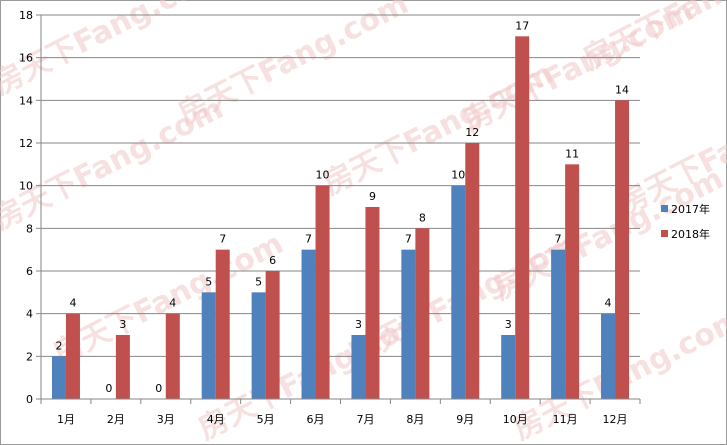 Image resolution: width=727 pixels, height=445 pixels. Describe the element at coordinates (365, 419) in the screenshot. I see `x-tick-label: 7月` at that location.